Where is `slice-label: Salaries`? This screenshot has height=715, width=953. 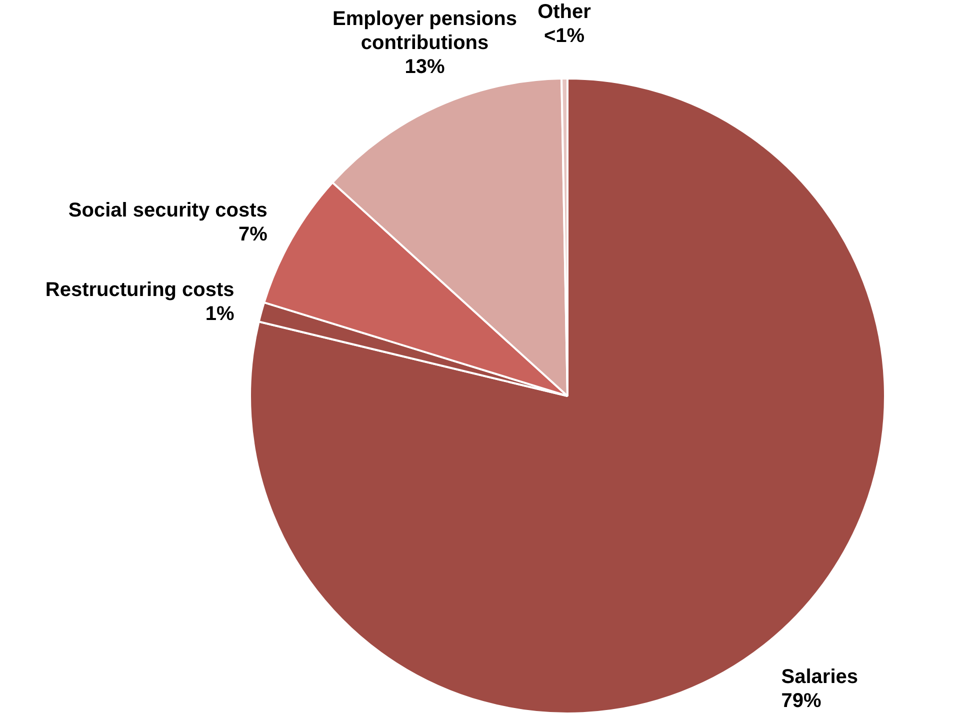 slice-label: Salaries is located at coordinates (819, 677).